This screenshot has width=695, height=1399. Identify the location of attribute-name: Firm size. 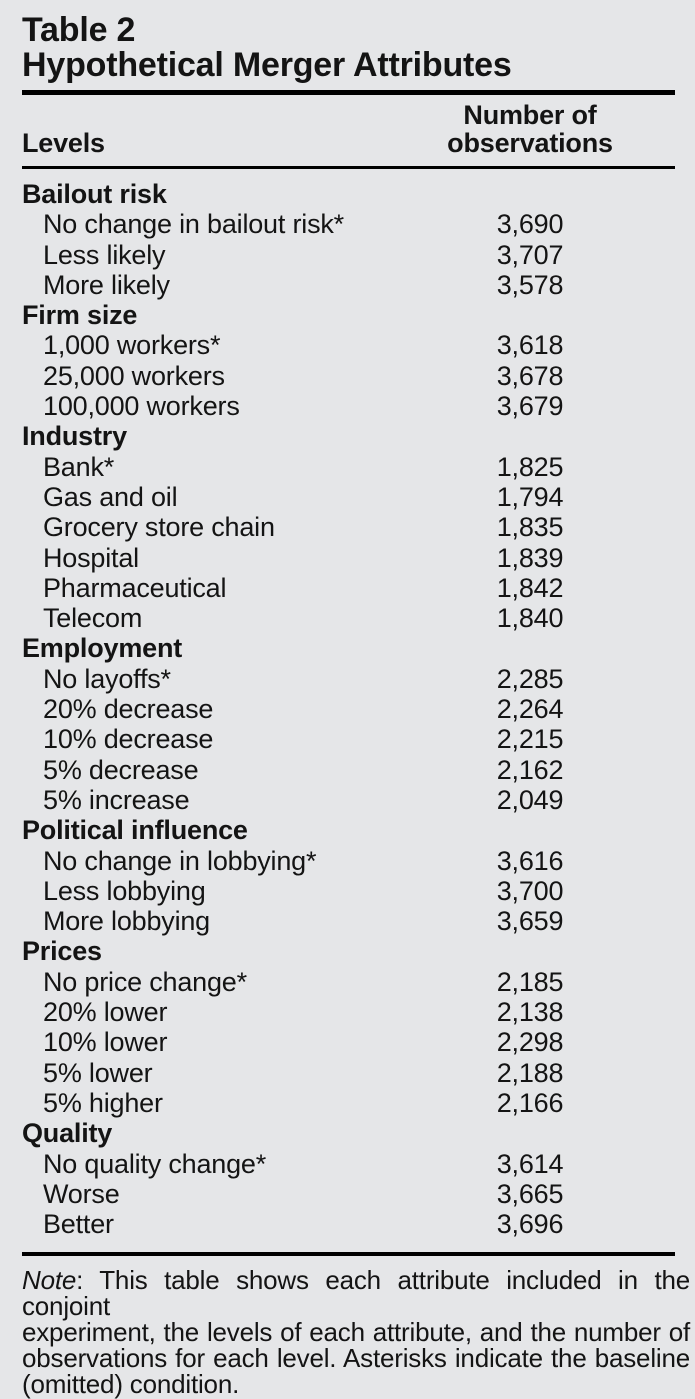
(80, 315).